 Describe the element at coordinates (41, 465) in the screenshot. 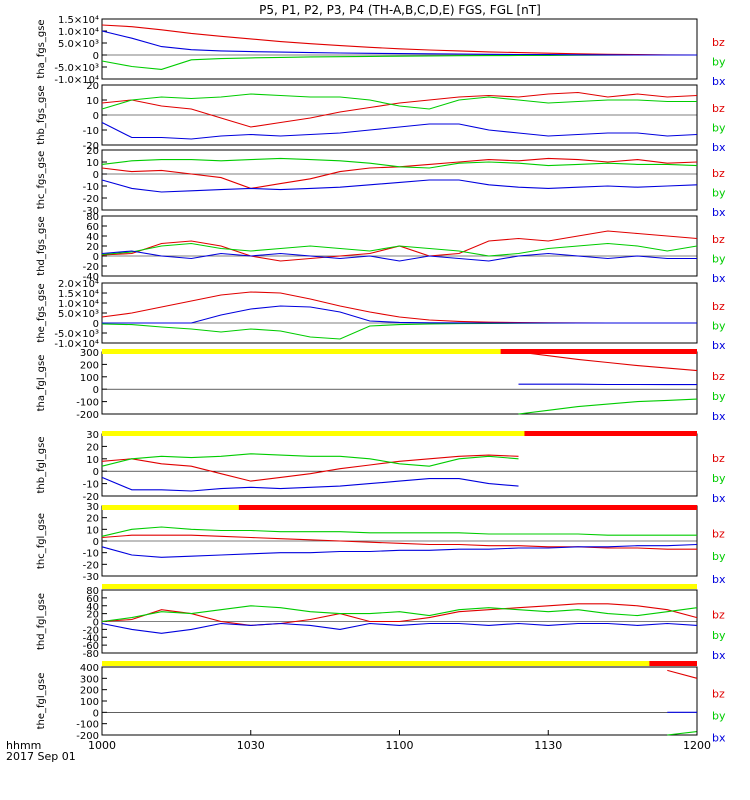

I see `panel-ylabel: thb_fgl_gse` at that location.